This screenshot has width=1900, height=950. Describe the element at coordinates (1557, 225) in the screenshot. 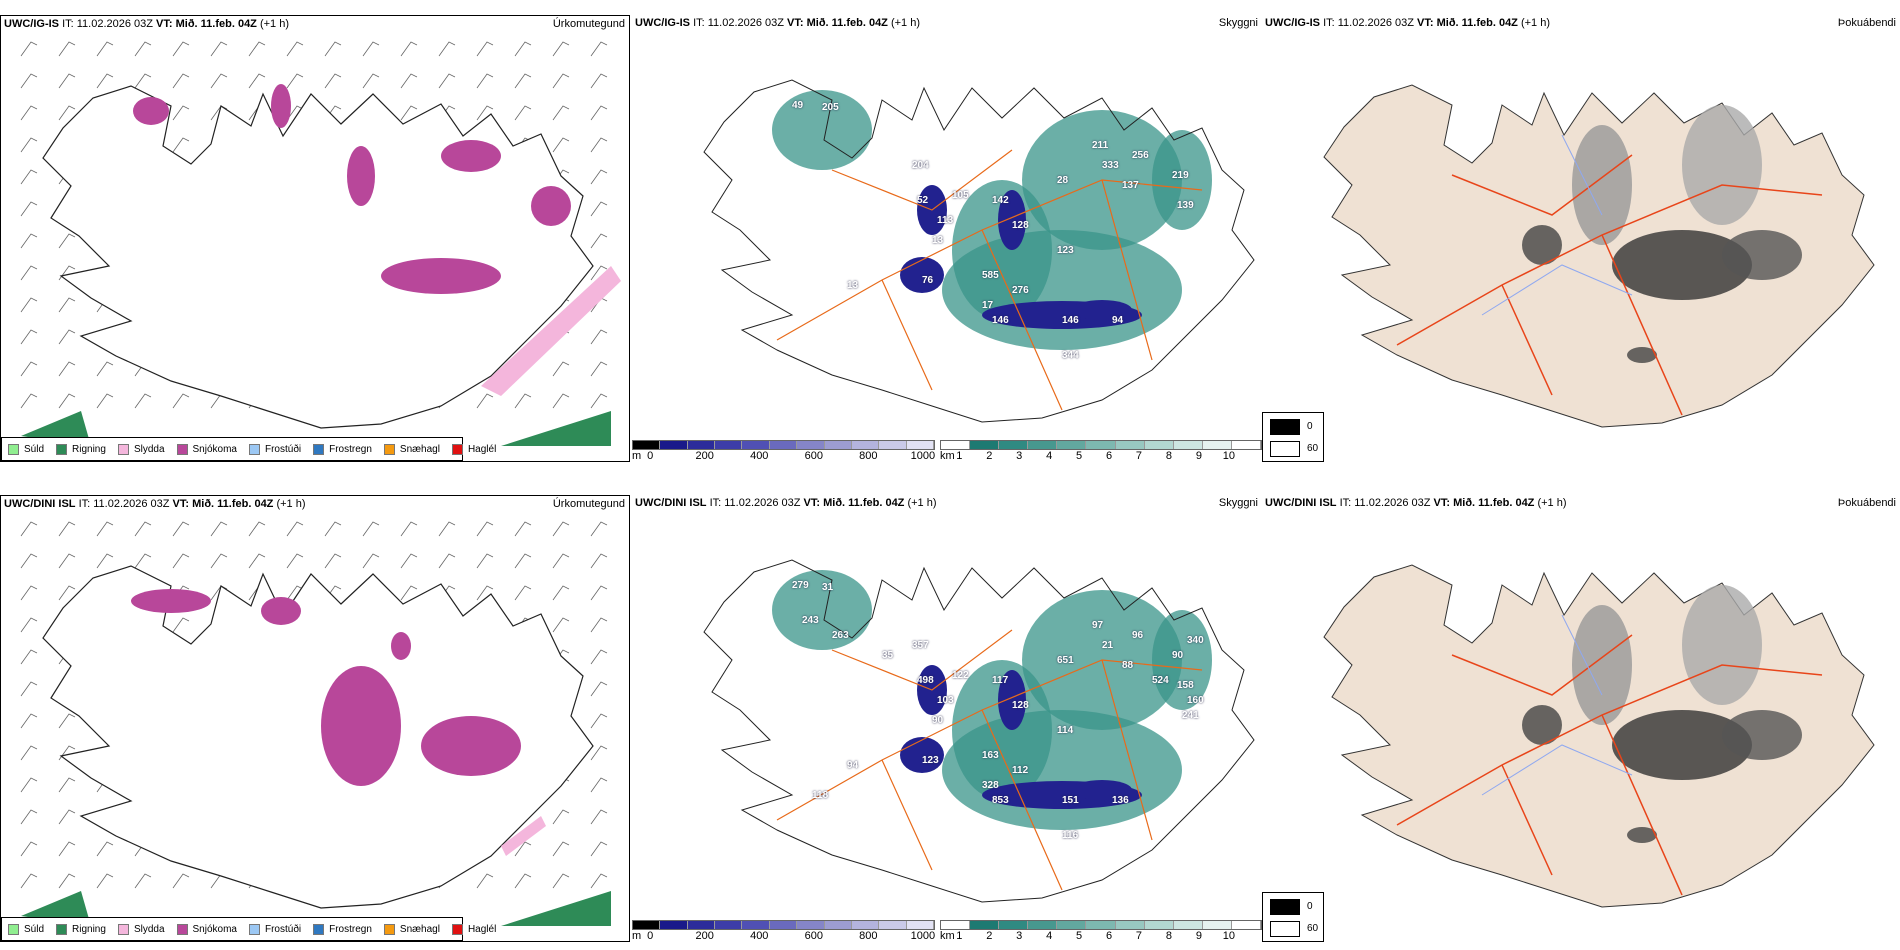

I see `rivers` at that location.